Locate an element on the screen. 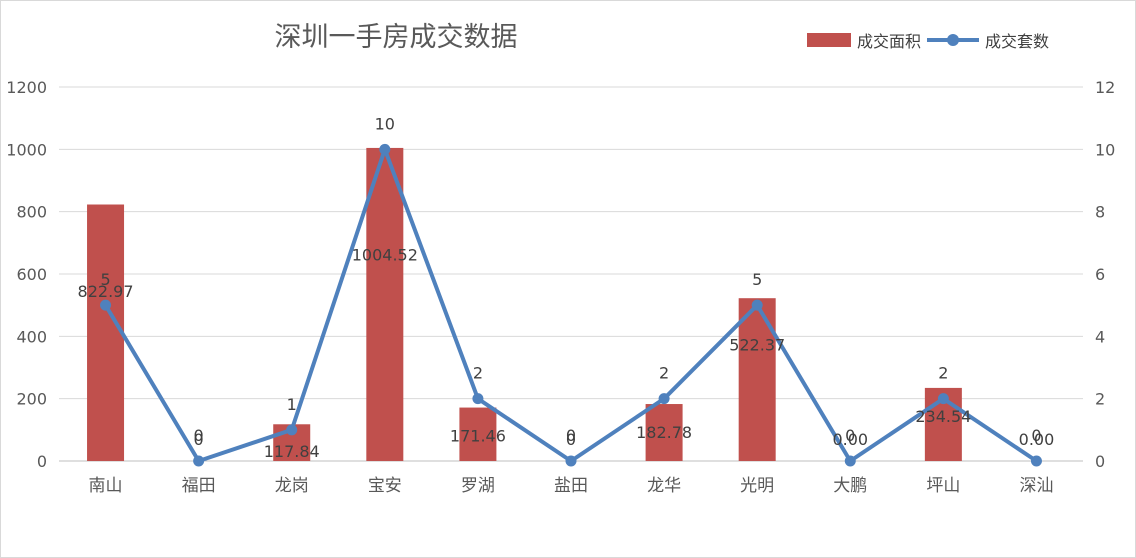 This screenshot has width=1136, height=558. x-category-label: 宝安 is located at coordinates (385, 486).